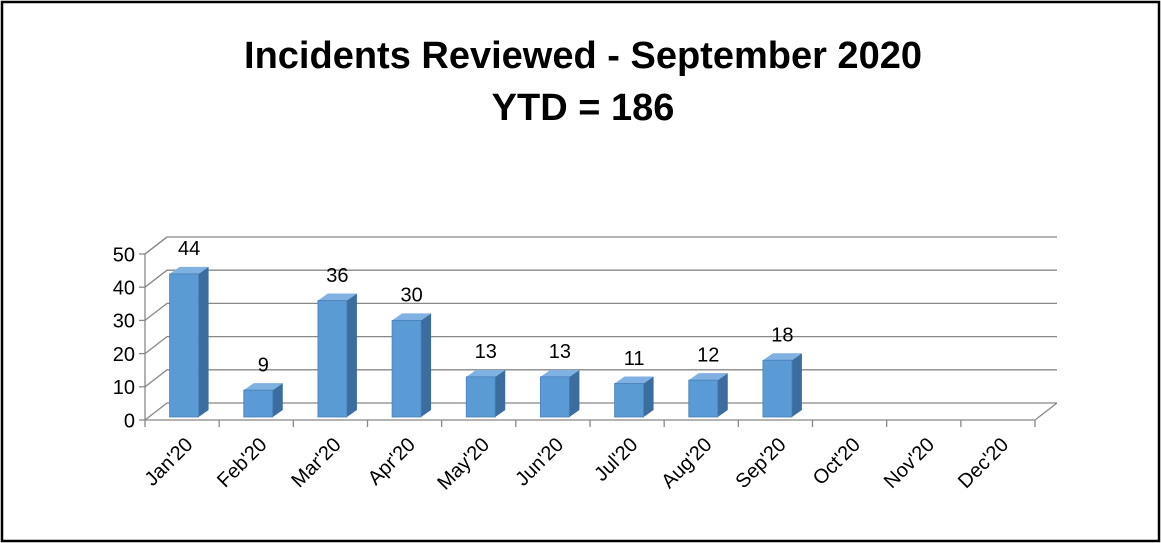  Describe the element at coordinates (124, 388) in the screenshot. I see `y-tick-label: 10` at that location.